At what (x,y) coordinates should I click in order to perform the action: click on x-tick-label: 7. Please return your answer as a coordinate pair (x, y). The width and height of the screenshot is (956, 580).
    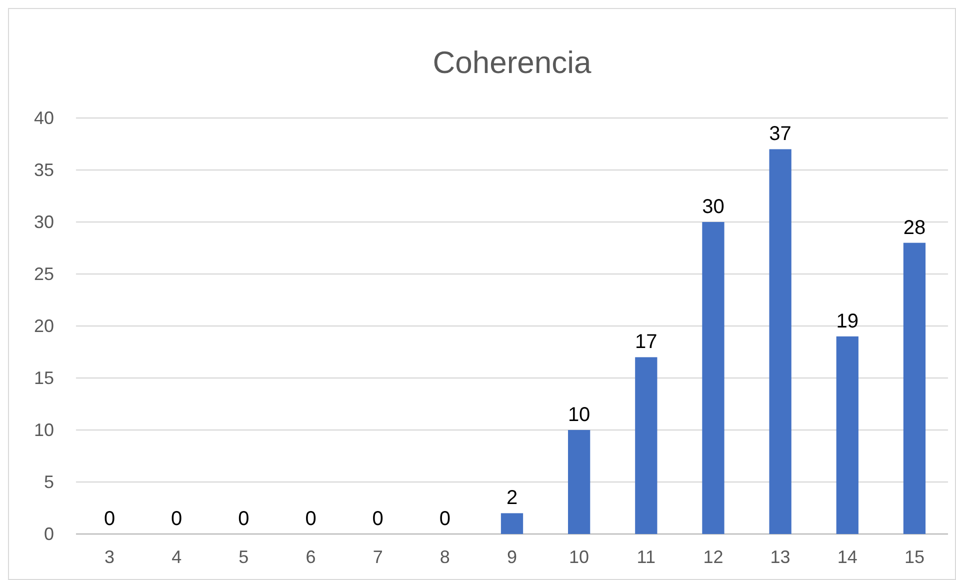
    Looking at the image, I should click on (377, 557).